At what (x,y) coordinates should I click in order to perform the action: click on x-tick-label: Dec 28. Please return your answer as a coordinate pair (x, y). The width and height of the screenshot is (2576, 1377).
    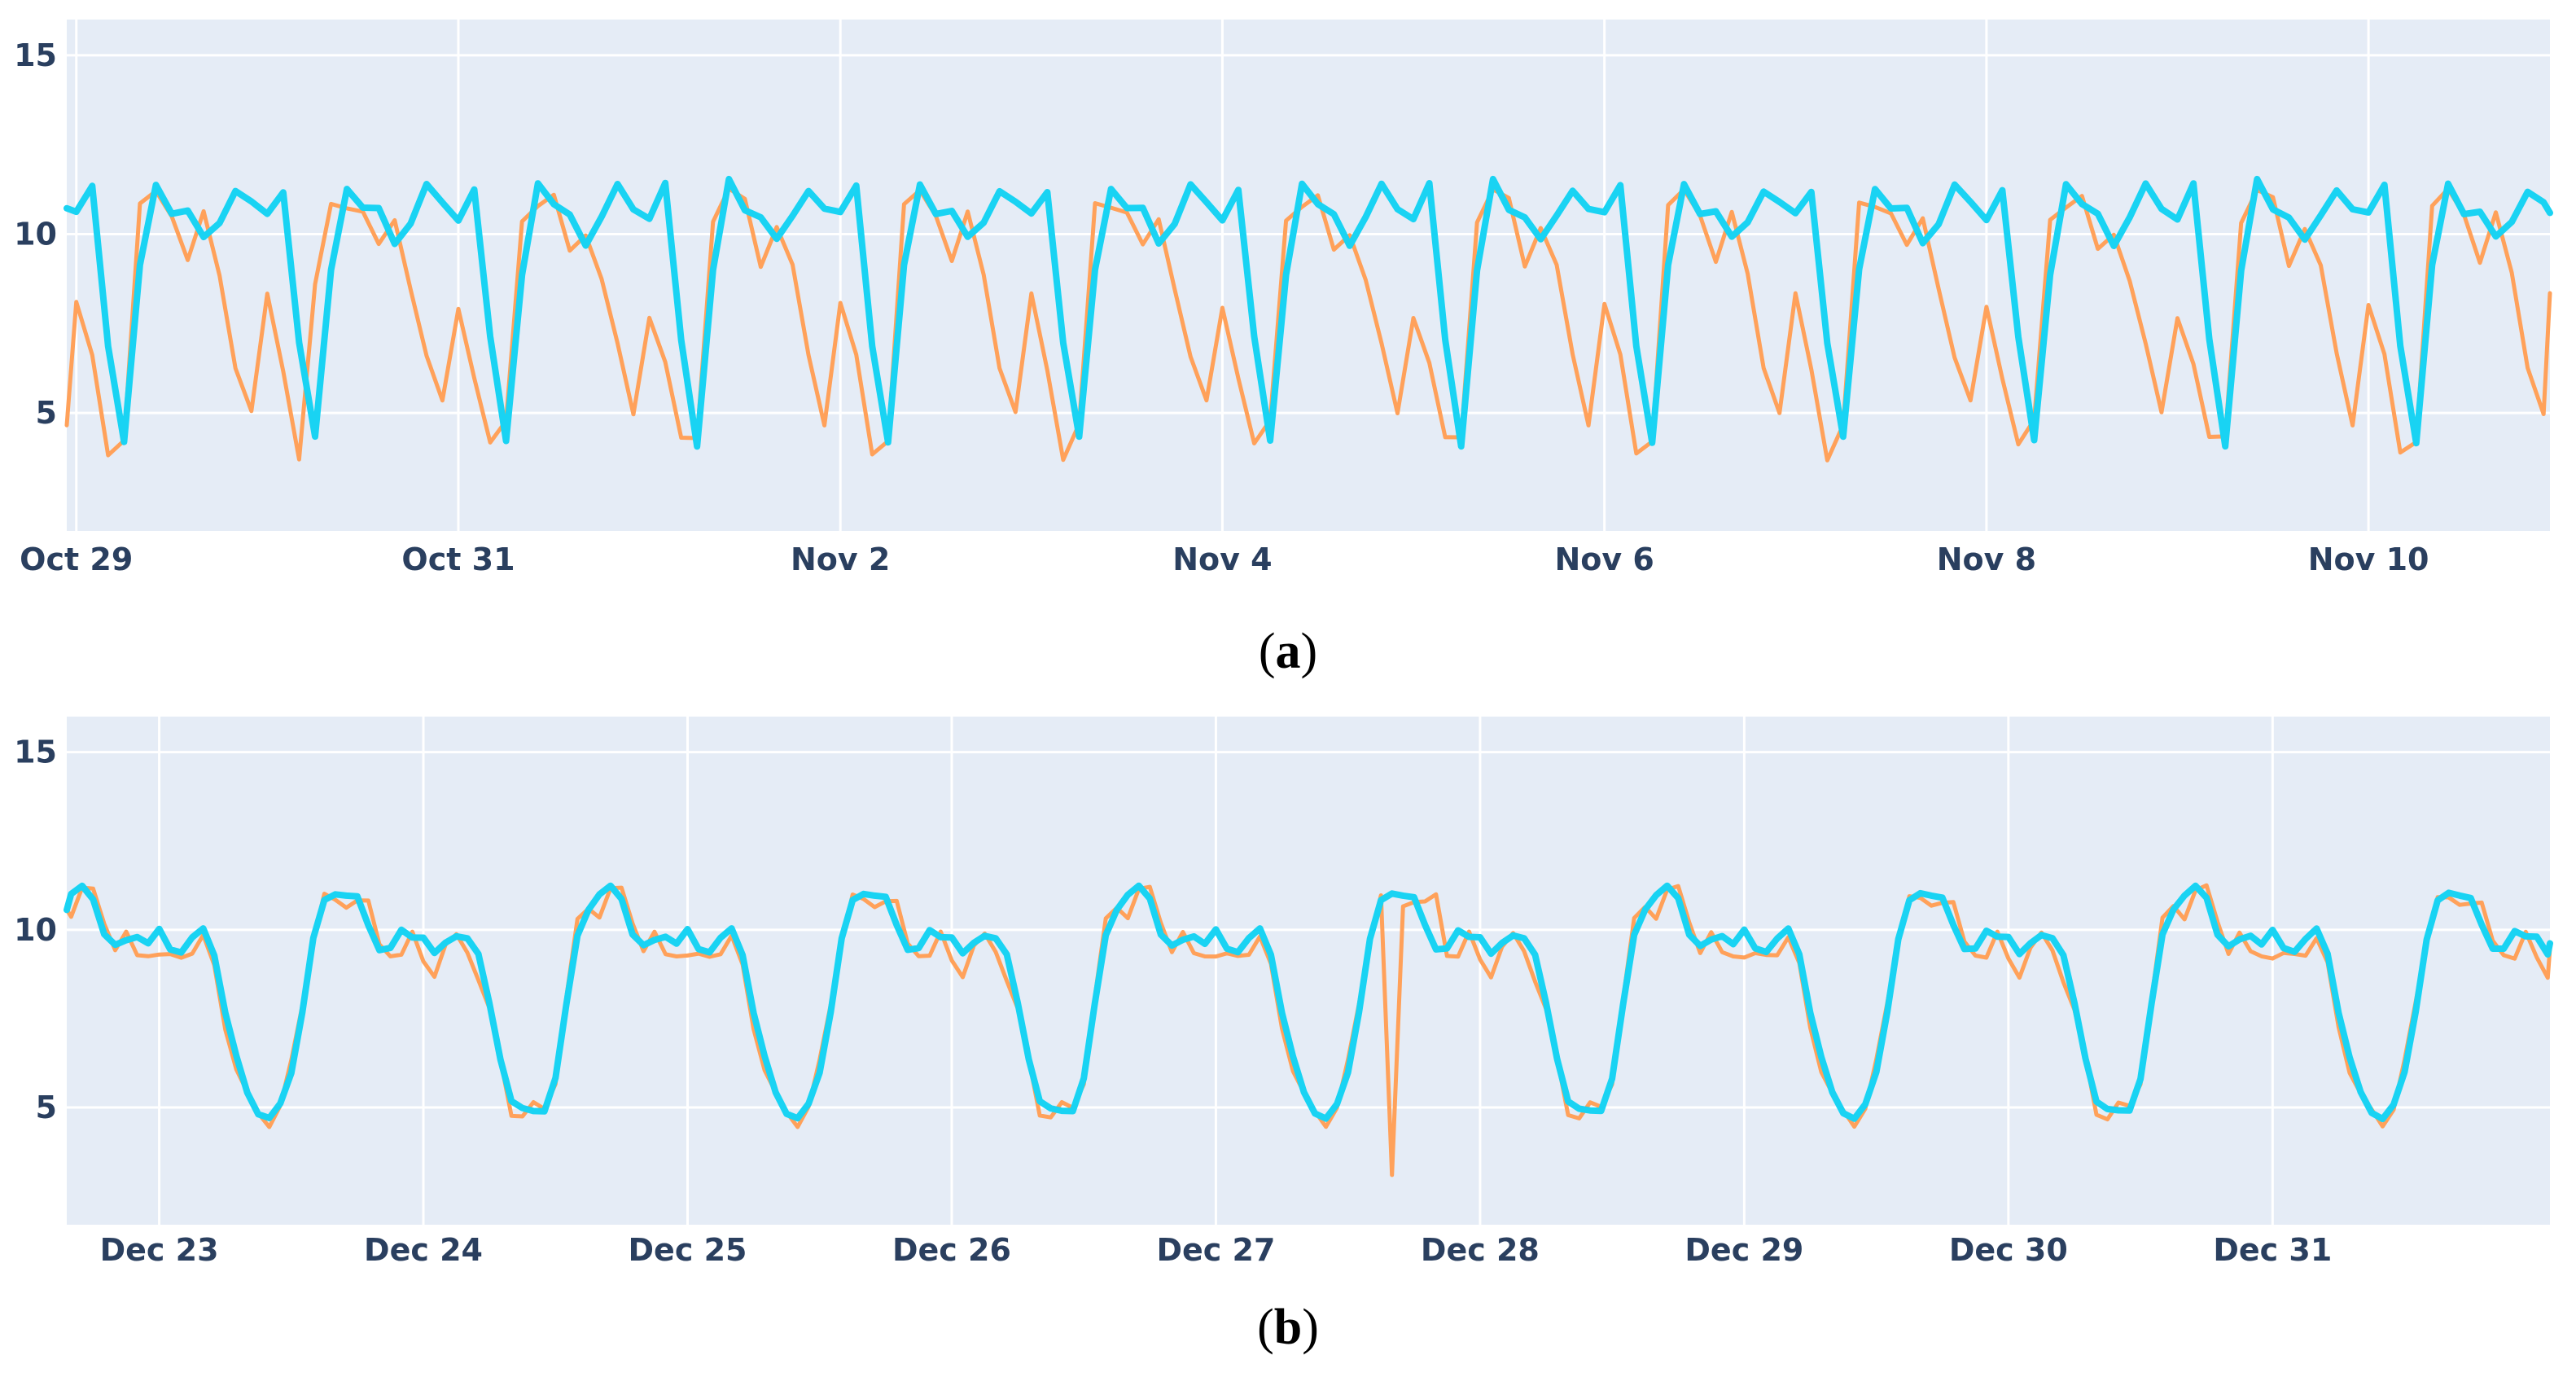
    Looking at the image, I should click on (1480, 1250).